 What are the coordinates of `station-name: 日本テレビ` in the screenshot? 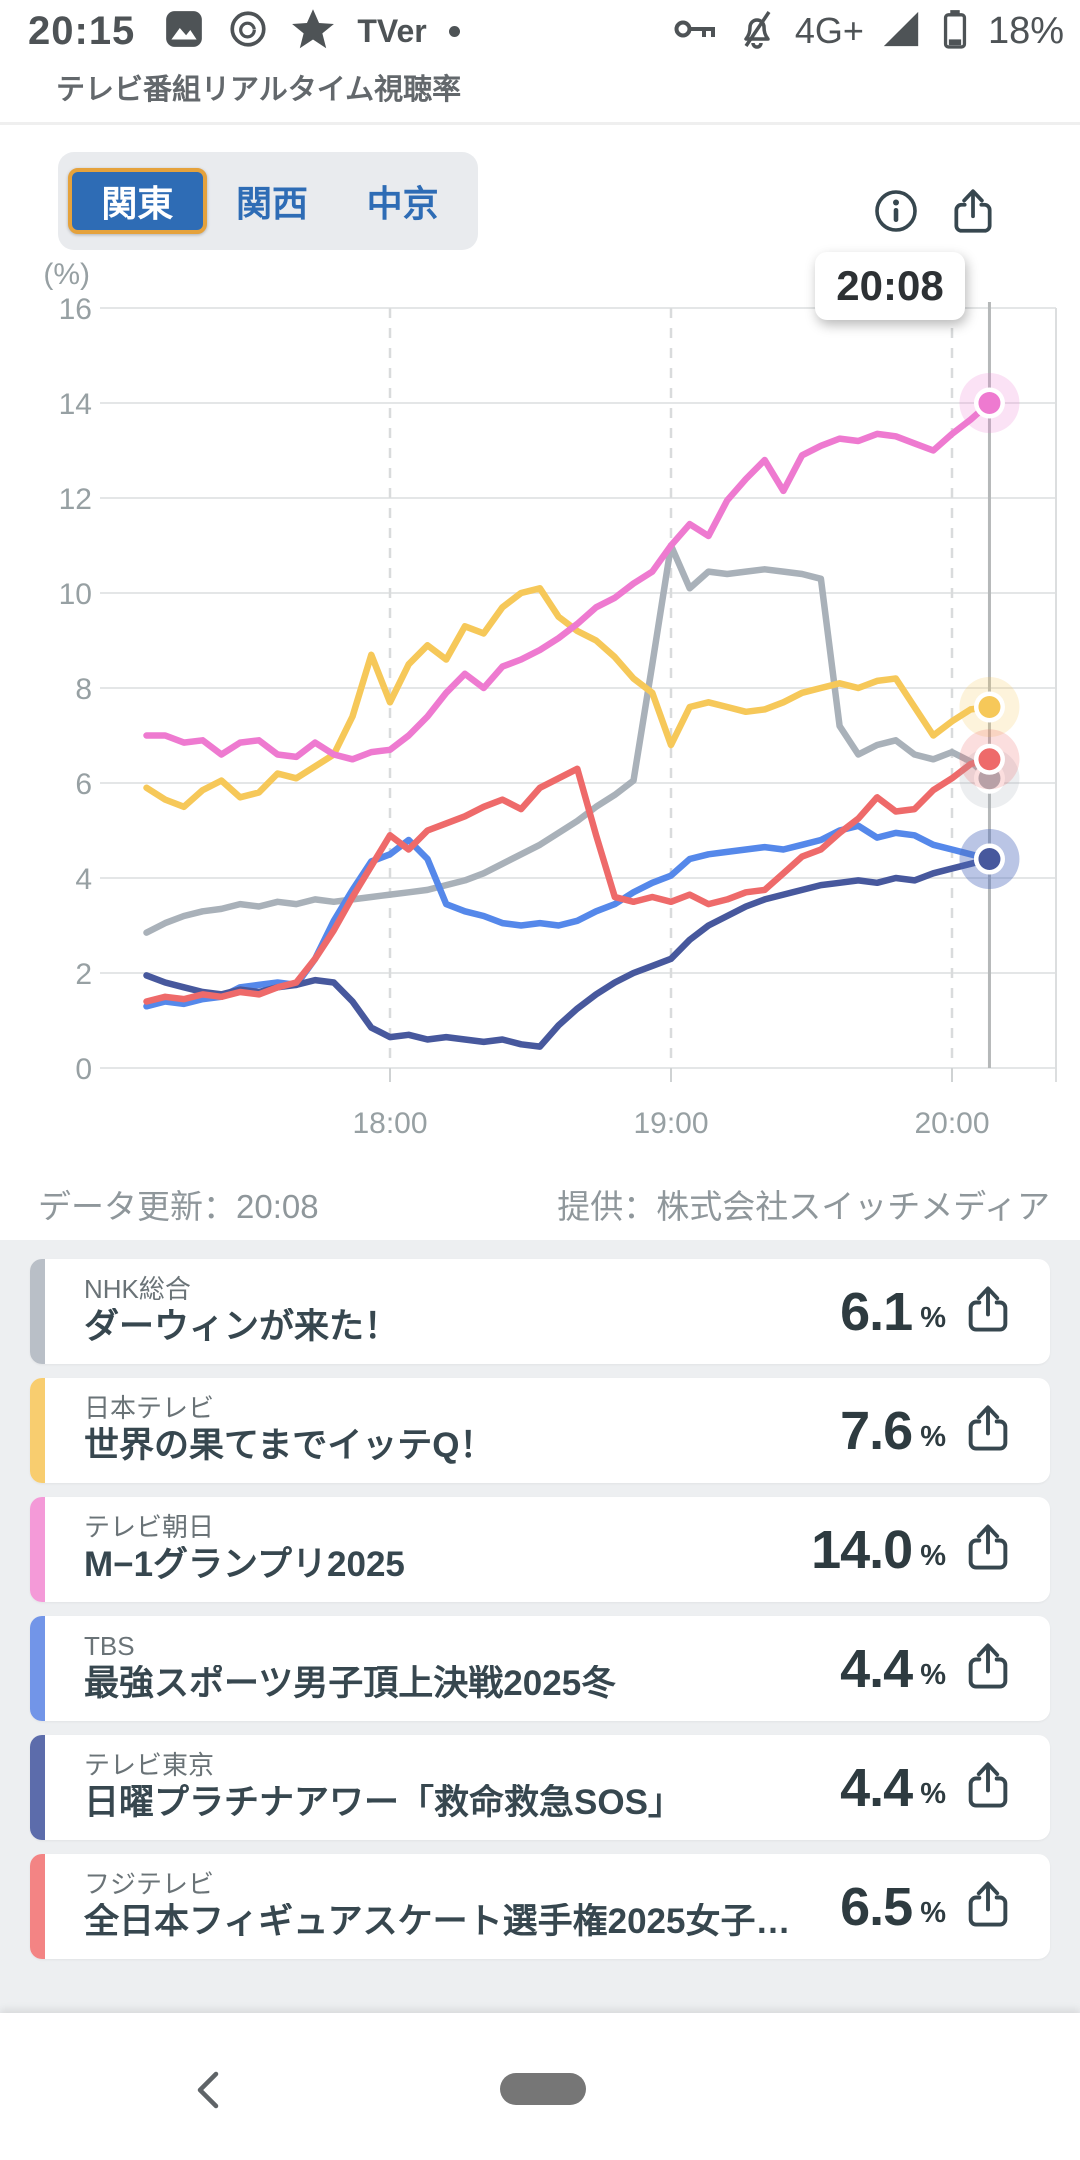 It's located at (149, 1408).